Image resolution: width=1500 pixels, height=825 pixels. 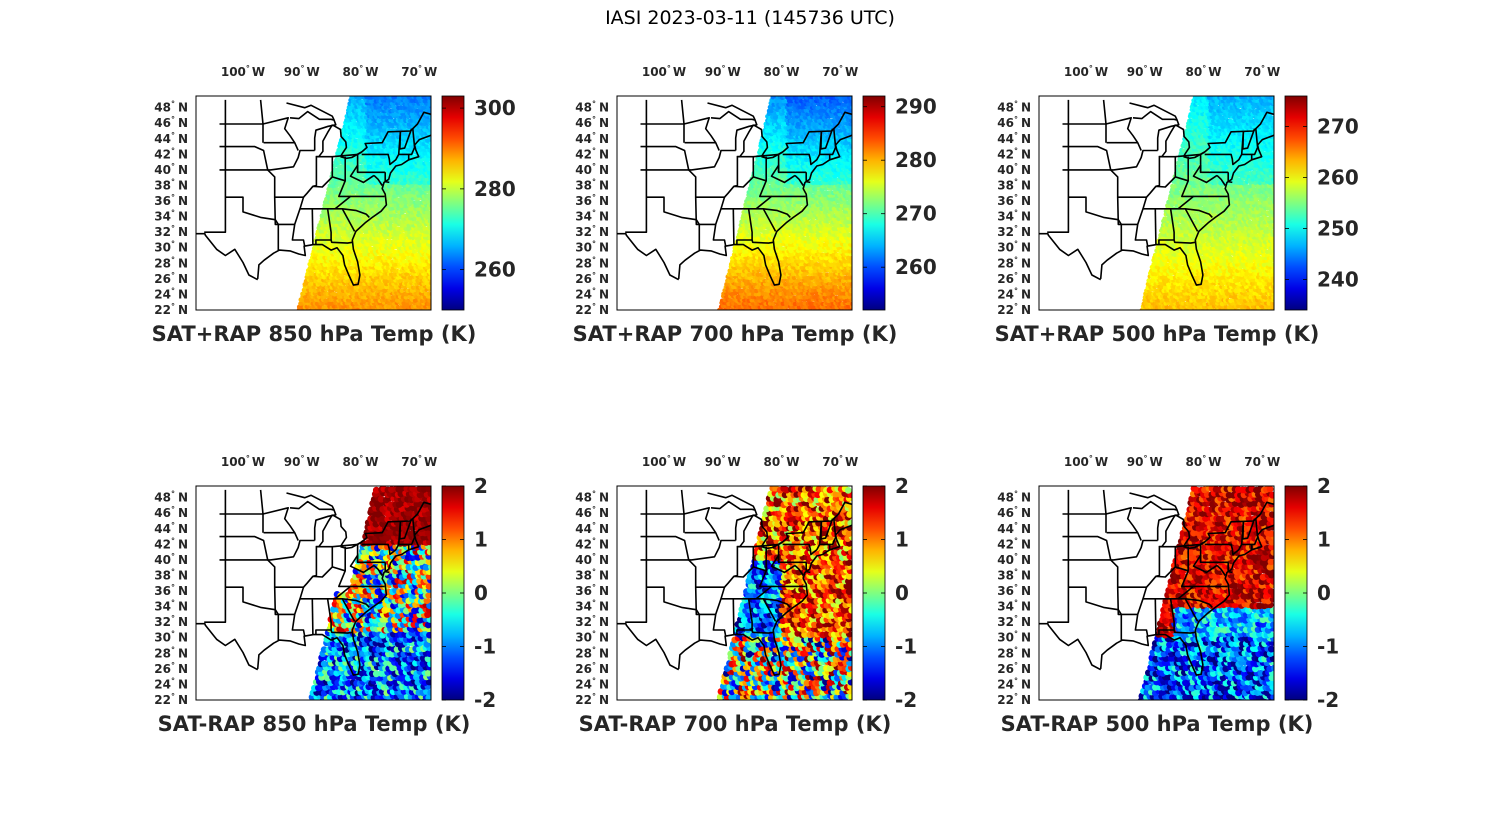 I want to click on lat-tick-label: 48°, so click(x=164, y=107).